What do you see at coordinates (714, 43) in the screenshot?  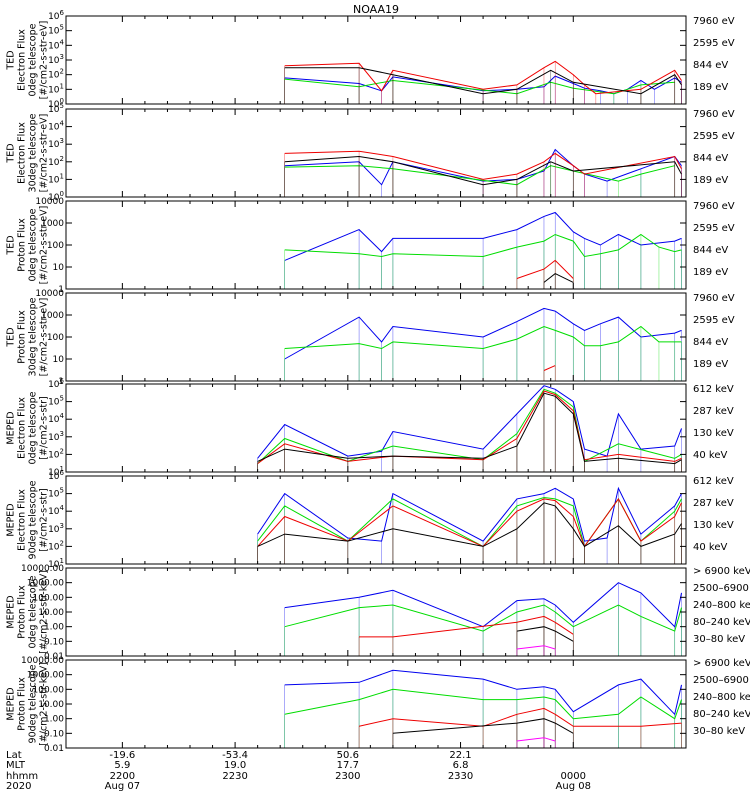 I see `legend-ted_e_0-1: 2595 eV` at bounding box center [714, 43].